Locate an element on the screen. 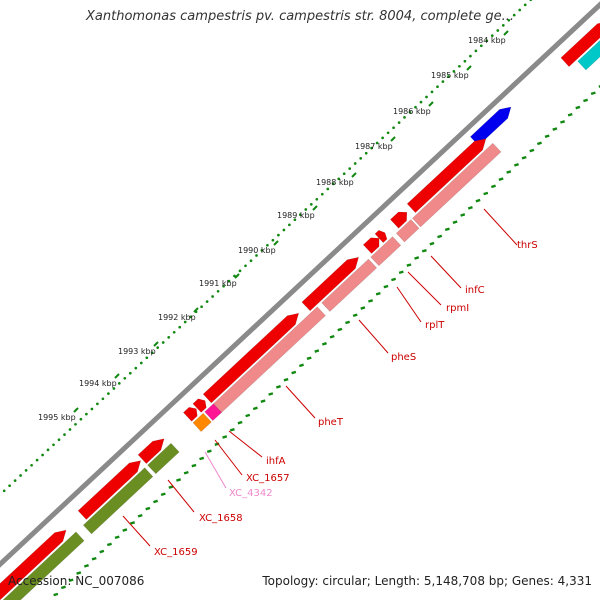  label-text-XC_4342: XC_4342 is located at coordinates (251, 493).